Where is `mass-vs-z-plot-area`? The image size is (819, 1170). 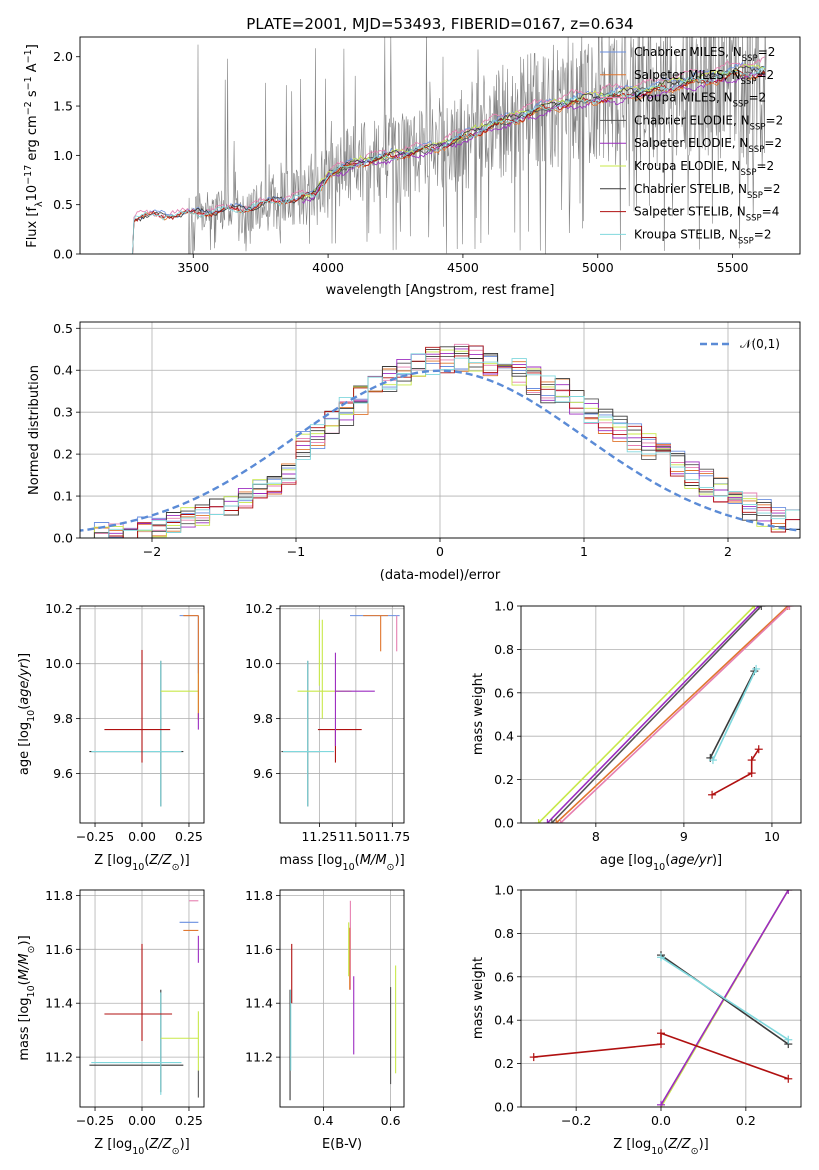
mass-vs-z-plot-area is located at coordinates (144, 999).